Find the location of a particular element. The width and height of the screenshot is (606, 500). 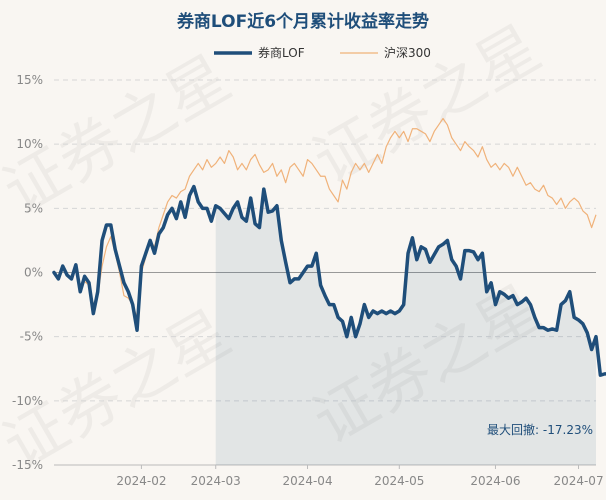

watermark-text-1: 证券之星 is located at coordinates (121, 134).